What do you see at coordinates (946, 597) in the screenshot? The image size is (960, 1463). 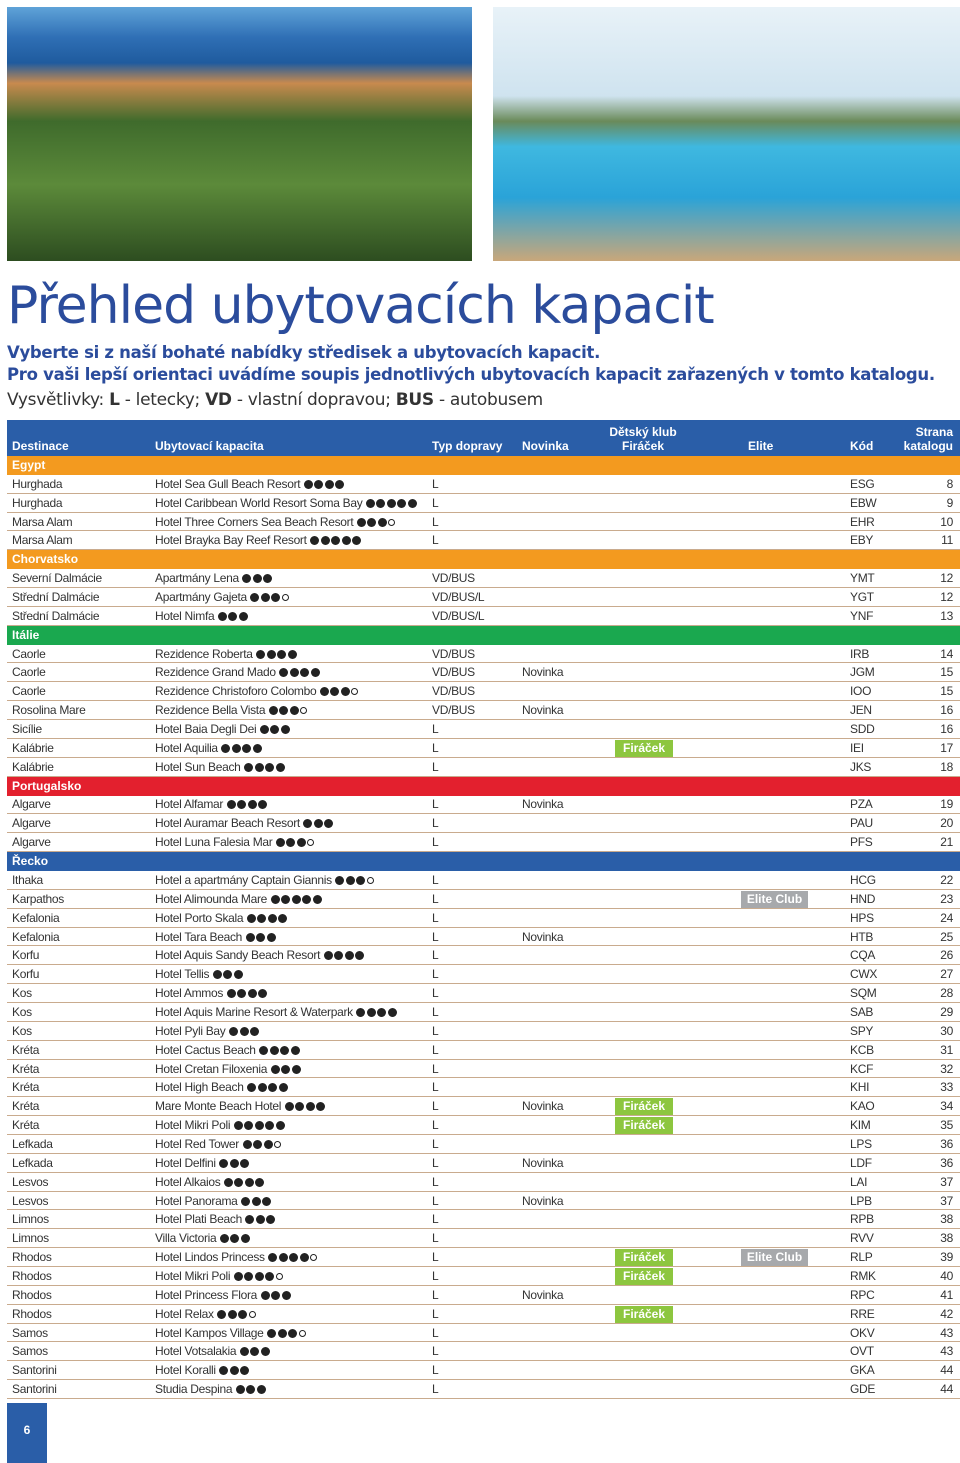 I see `catalog-page: 12` at bounding box center [946, 597].